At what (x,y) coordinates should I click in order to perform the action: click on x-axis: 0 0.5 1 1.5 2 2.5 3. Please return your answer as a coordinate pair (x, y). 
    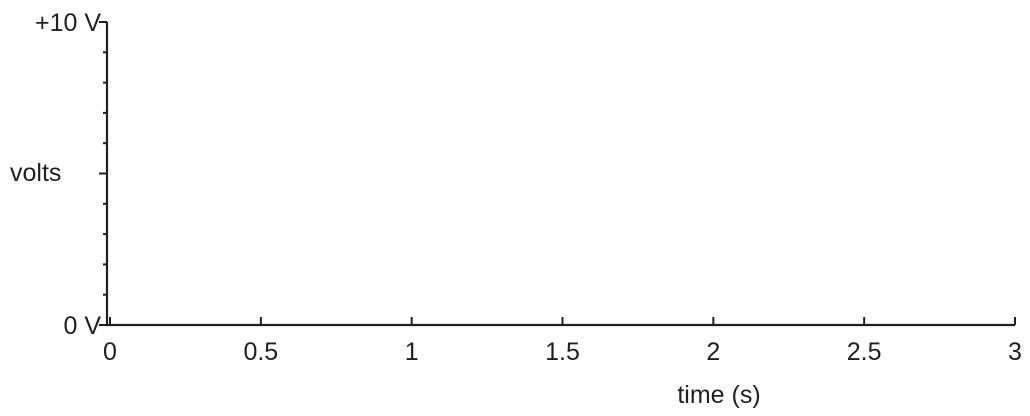
    Looking at the image, I should click on (562, 341).